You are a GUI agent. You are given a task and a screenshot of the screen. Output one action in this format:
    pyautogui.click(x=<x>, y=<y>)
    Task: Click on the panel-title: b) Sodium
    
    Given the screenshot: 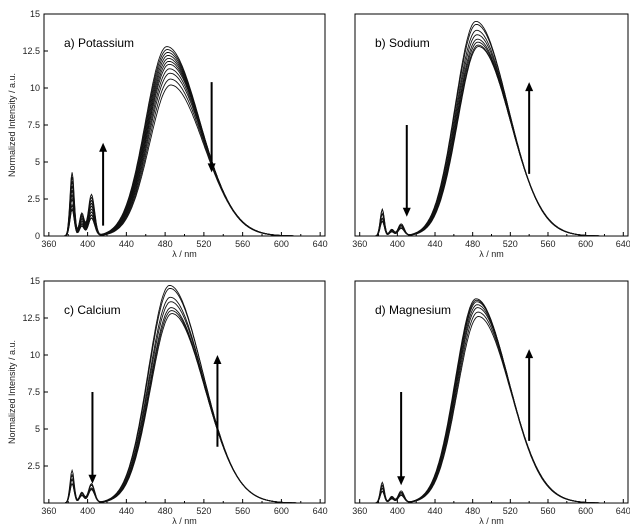 What is the action you would take?
    pyautogui.click(x=402, y=43)
    